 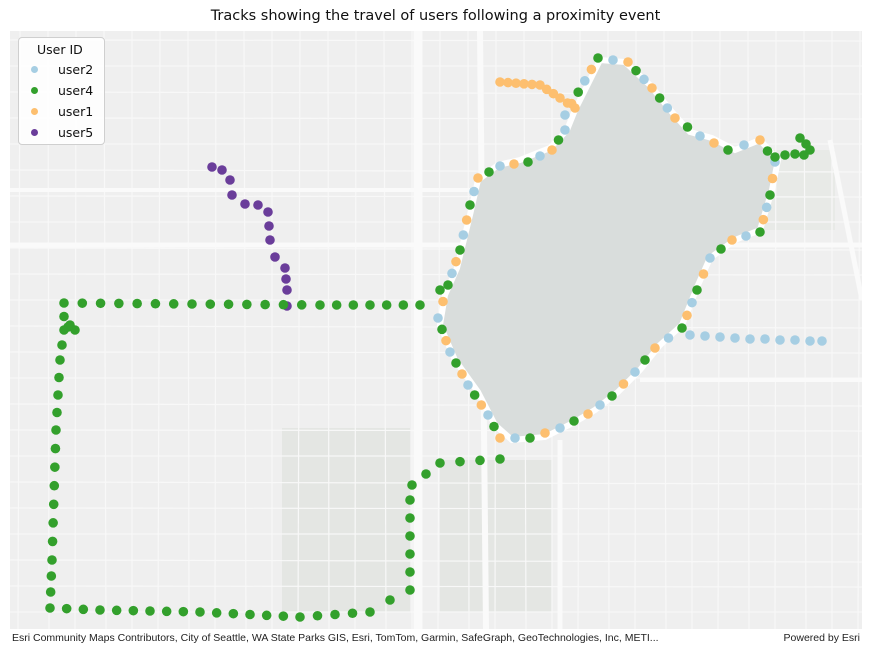 I want to click on powered-by-esri: Powered by Esri, so click(x=821, y=638).